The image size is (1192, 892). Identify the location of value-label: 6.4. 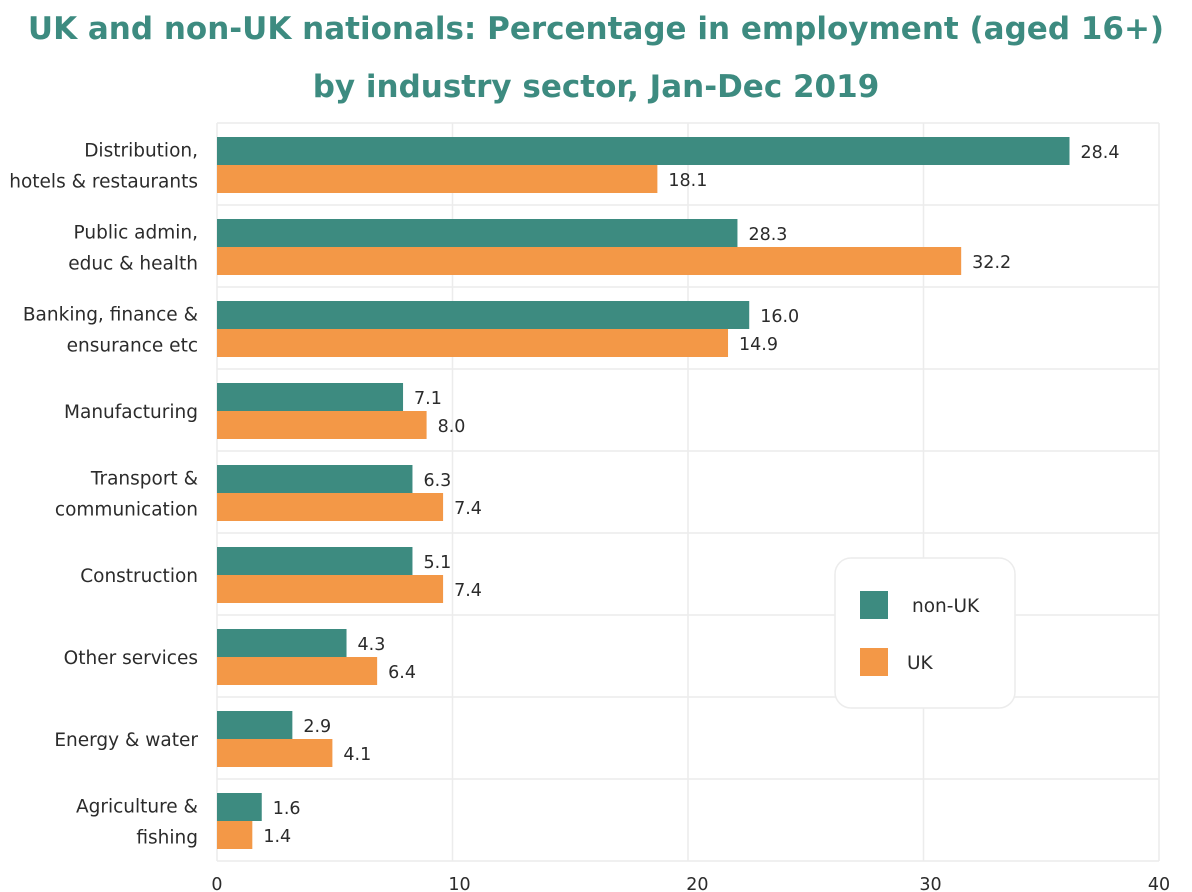
(402, 673).